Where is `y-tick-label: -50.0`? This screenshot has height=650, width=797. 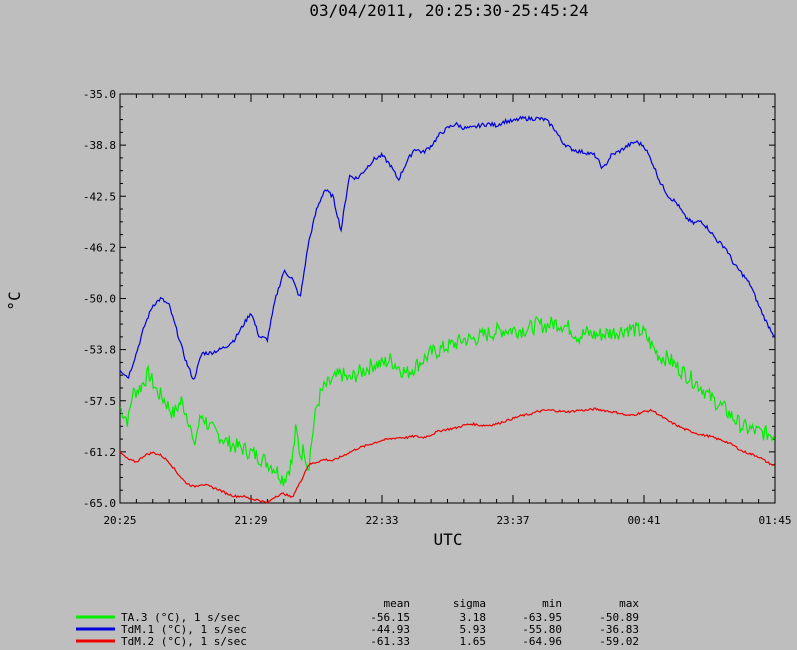 y-tick-label: -50.0 is located at coordinates (99, 299).